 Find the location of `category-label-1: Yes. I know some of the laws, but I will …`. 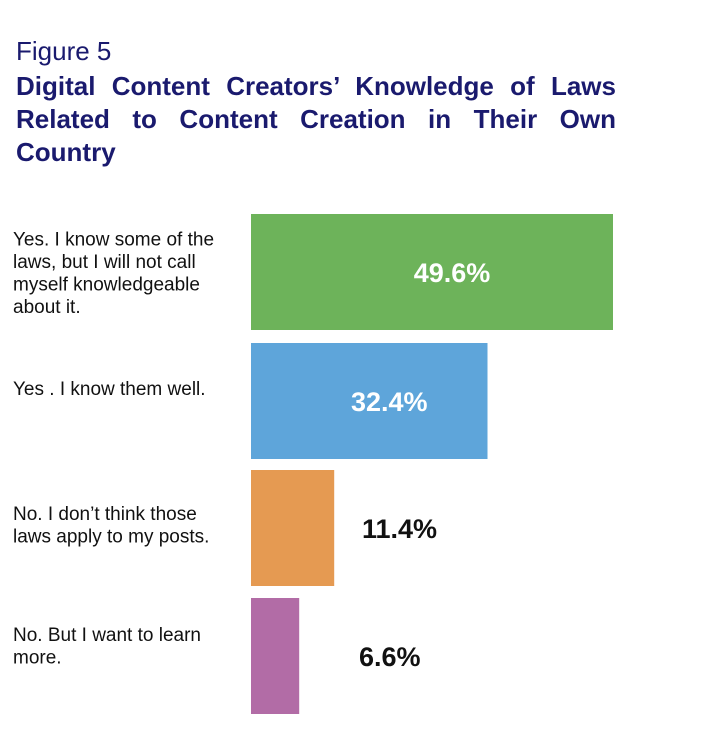

category-label-1: Yes. I know some of the laws, but I will … is located at coordinates (113, 273).